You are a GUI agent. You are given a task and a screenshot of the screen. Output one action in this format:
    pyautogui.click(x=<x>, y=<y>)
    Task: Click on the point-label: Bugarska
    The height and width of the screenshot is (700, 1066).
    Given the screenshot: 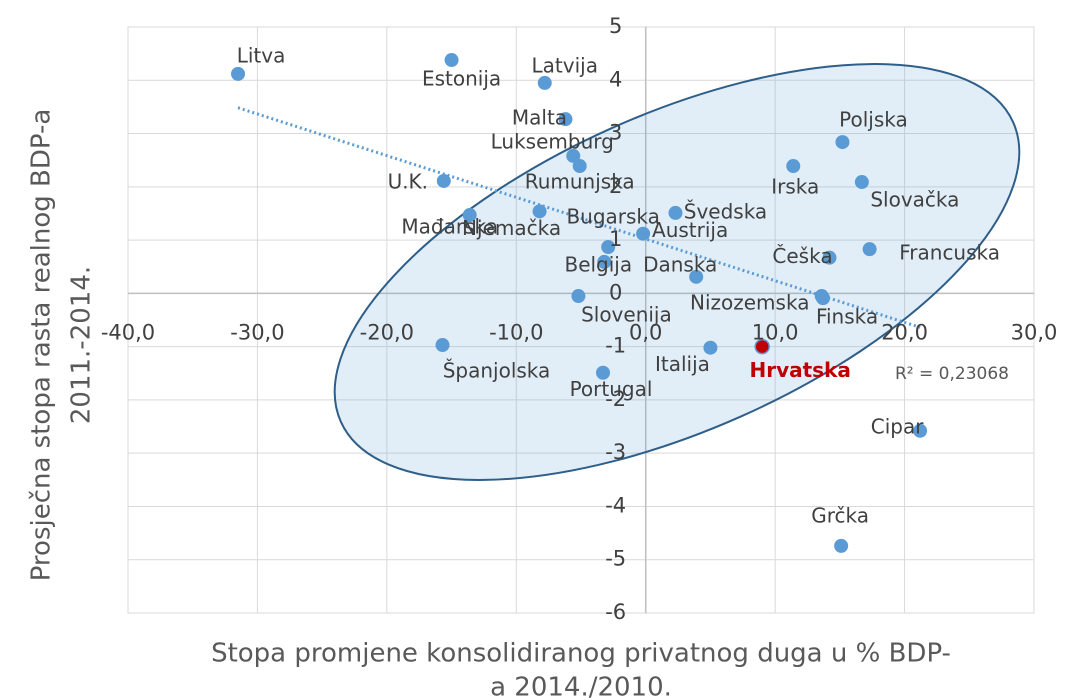 What is the action you would take?
    pyautogui.click(x=612, y=217)
    